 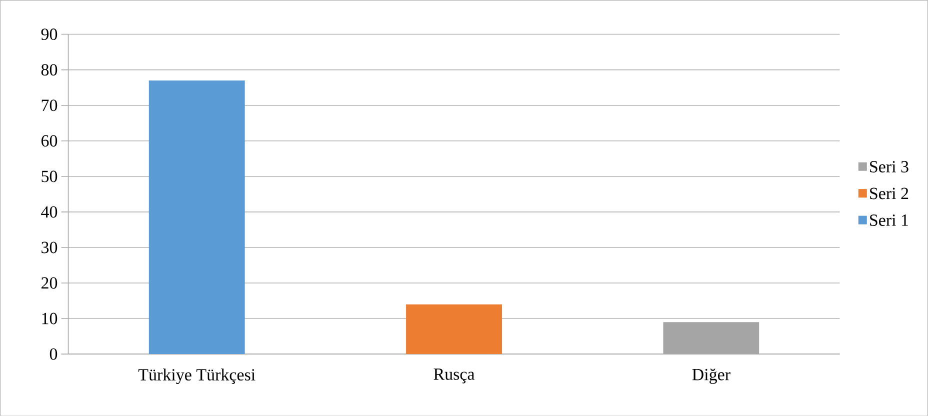 What do you see at coordinates (711, 376) in the screenshot?
I see `x-tick-label: Diğer` at bounding box center [711, 376].